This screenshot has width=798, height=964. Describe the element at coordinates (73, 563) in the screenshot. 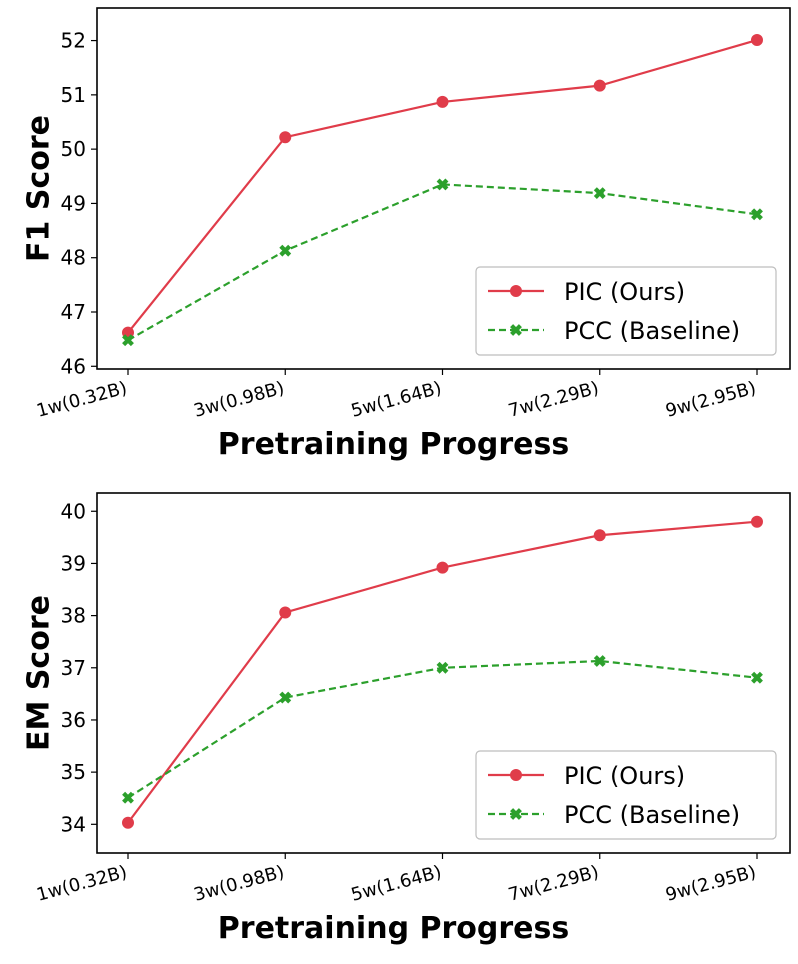

I see `y-tick-label: 39` at that location.